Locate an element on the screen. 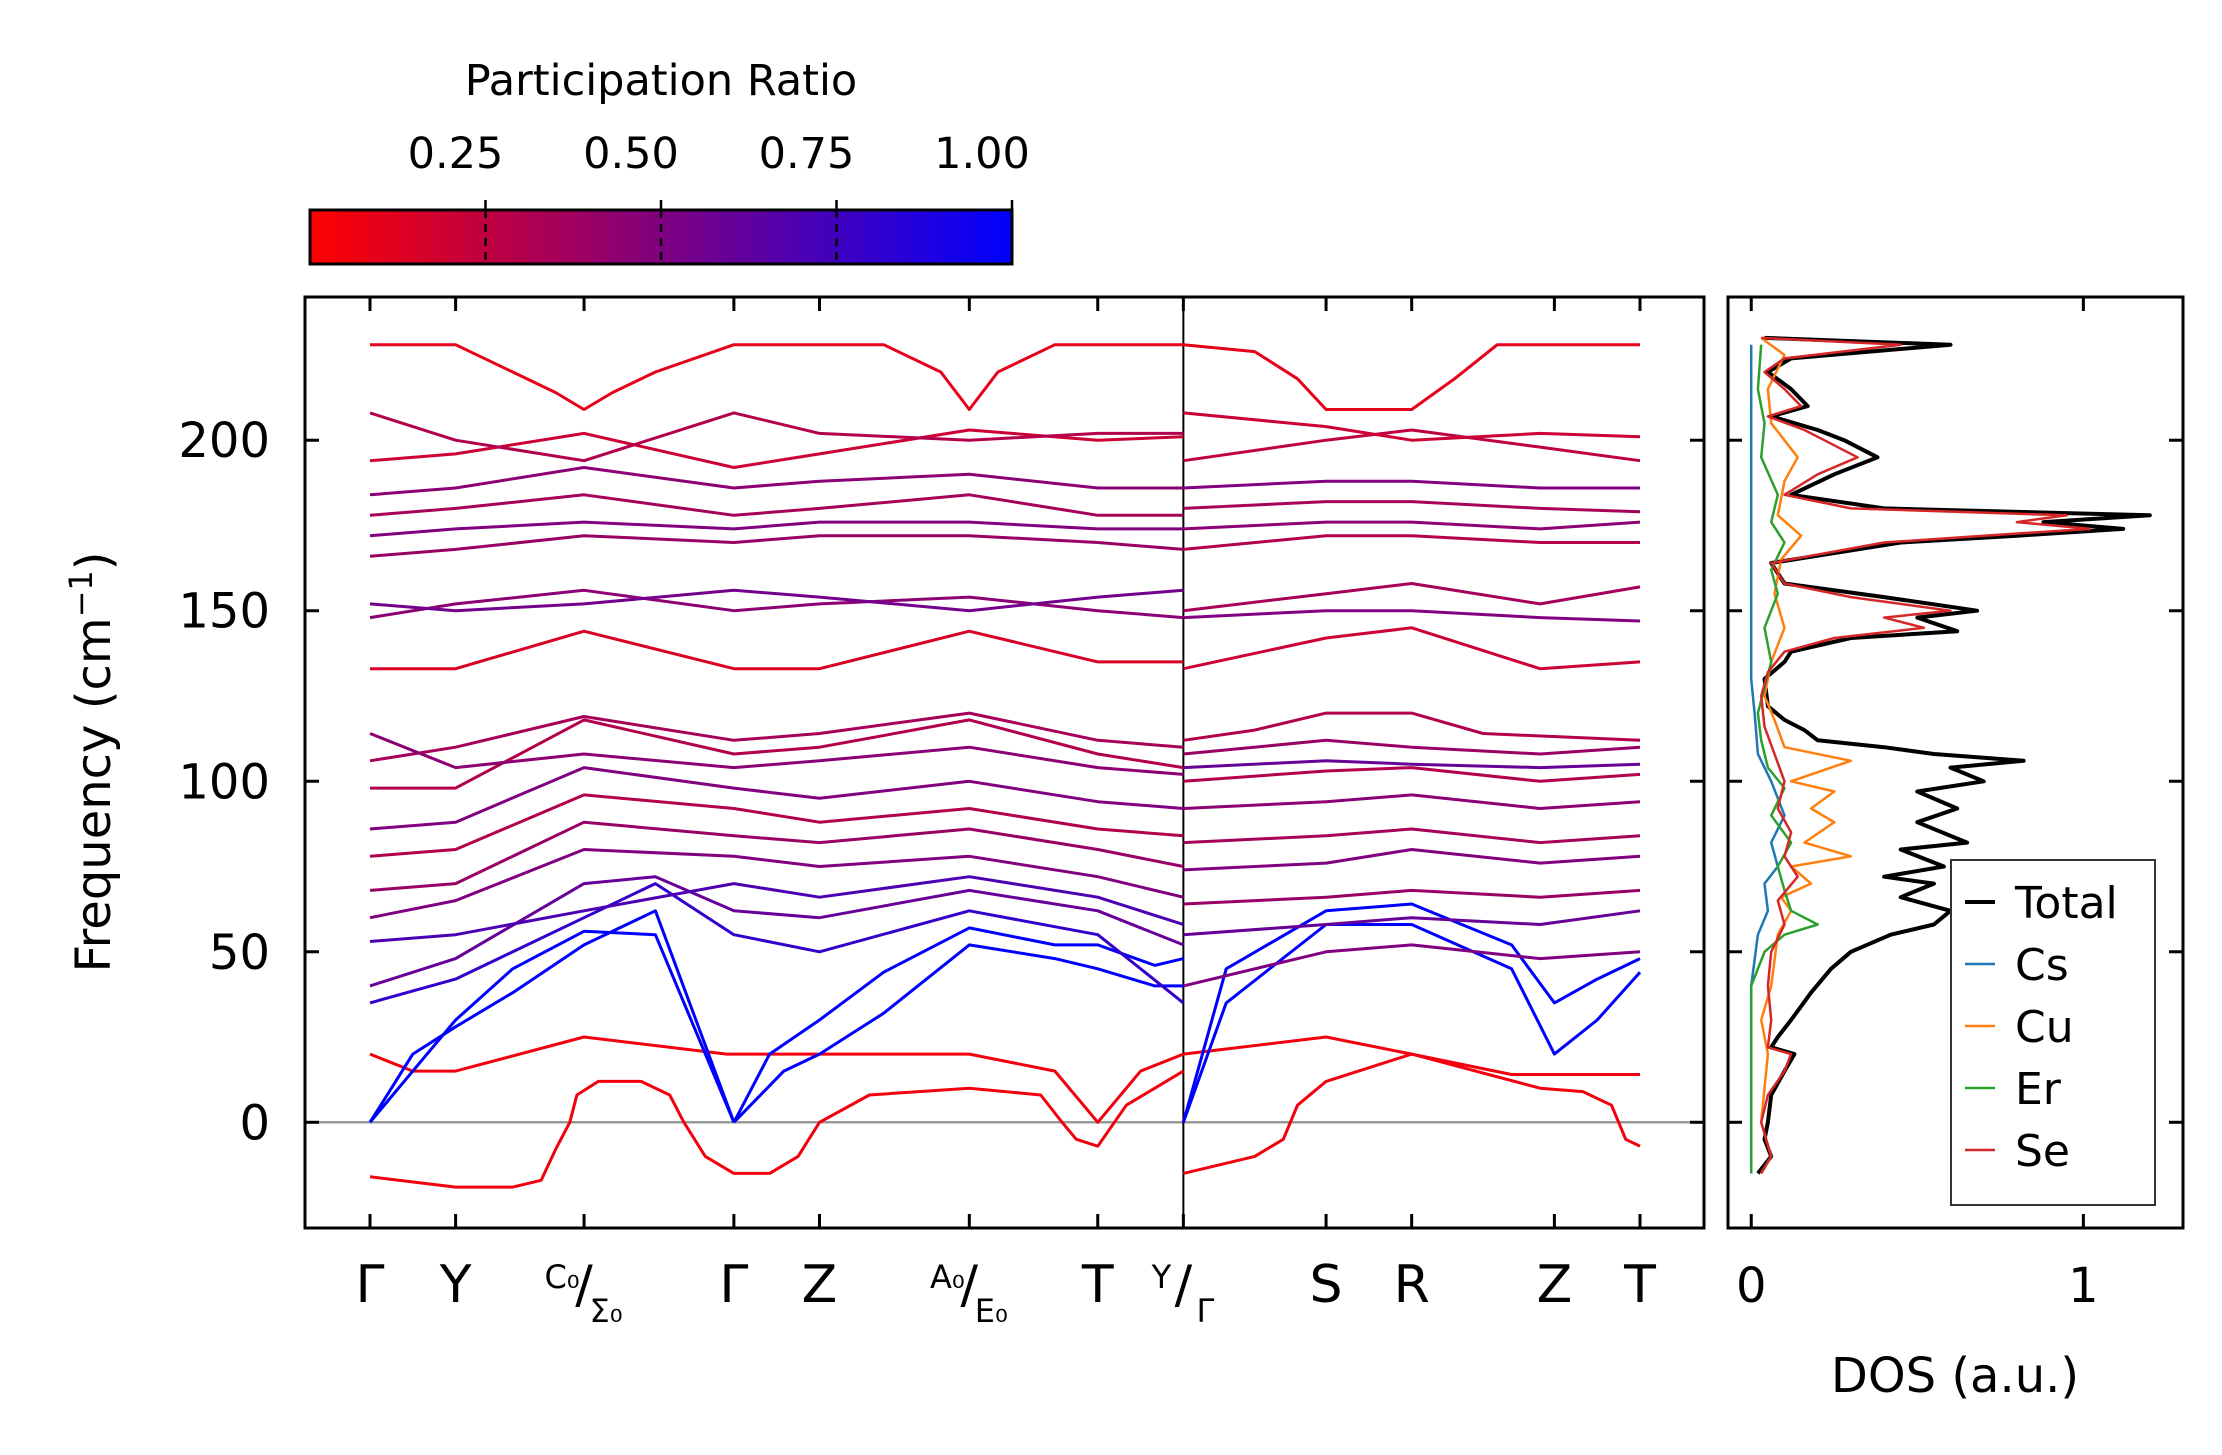 The image size is (2222, 1455). legend-label-se: Se is located at coordinates (2042, 1151).